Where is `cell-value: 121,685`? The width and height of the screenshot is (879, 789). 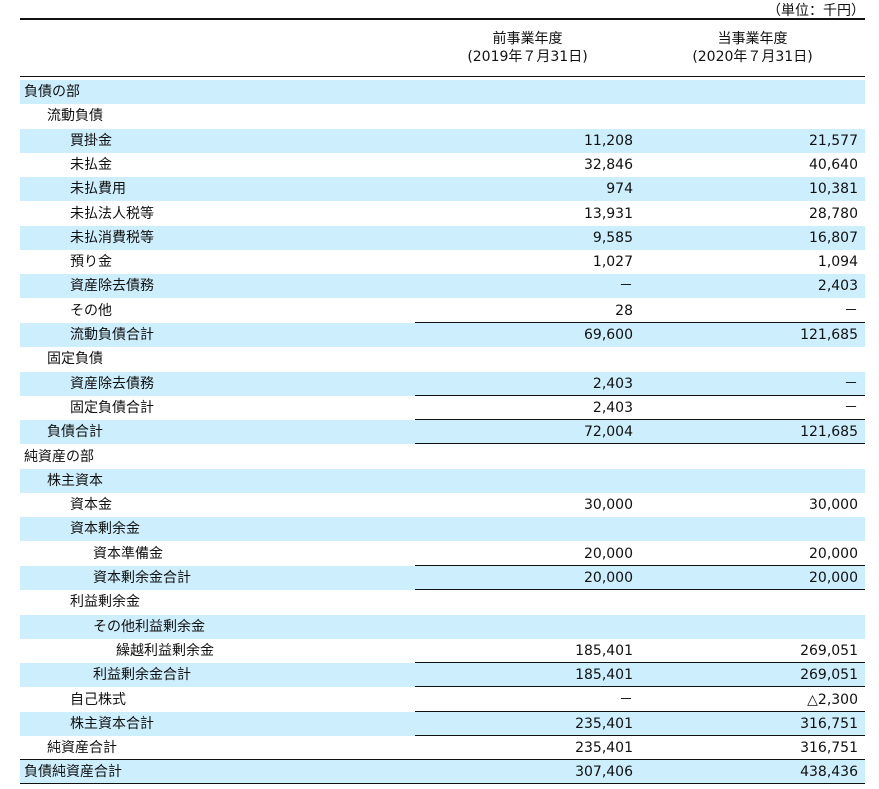 cell-value: 121,685 is located at coordinates (829, 335).